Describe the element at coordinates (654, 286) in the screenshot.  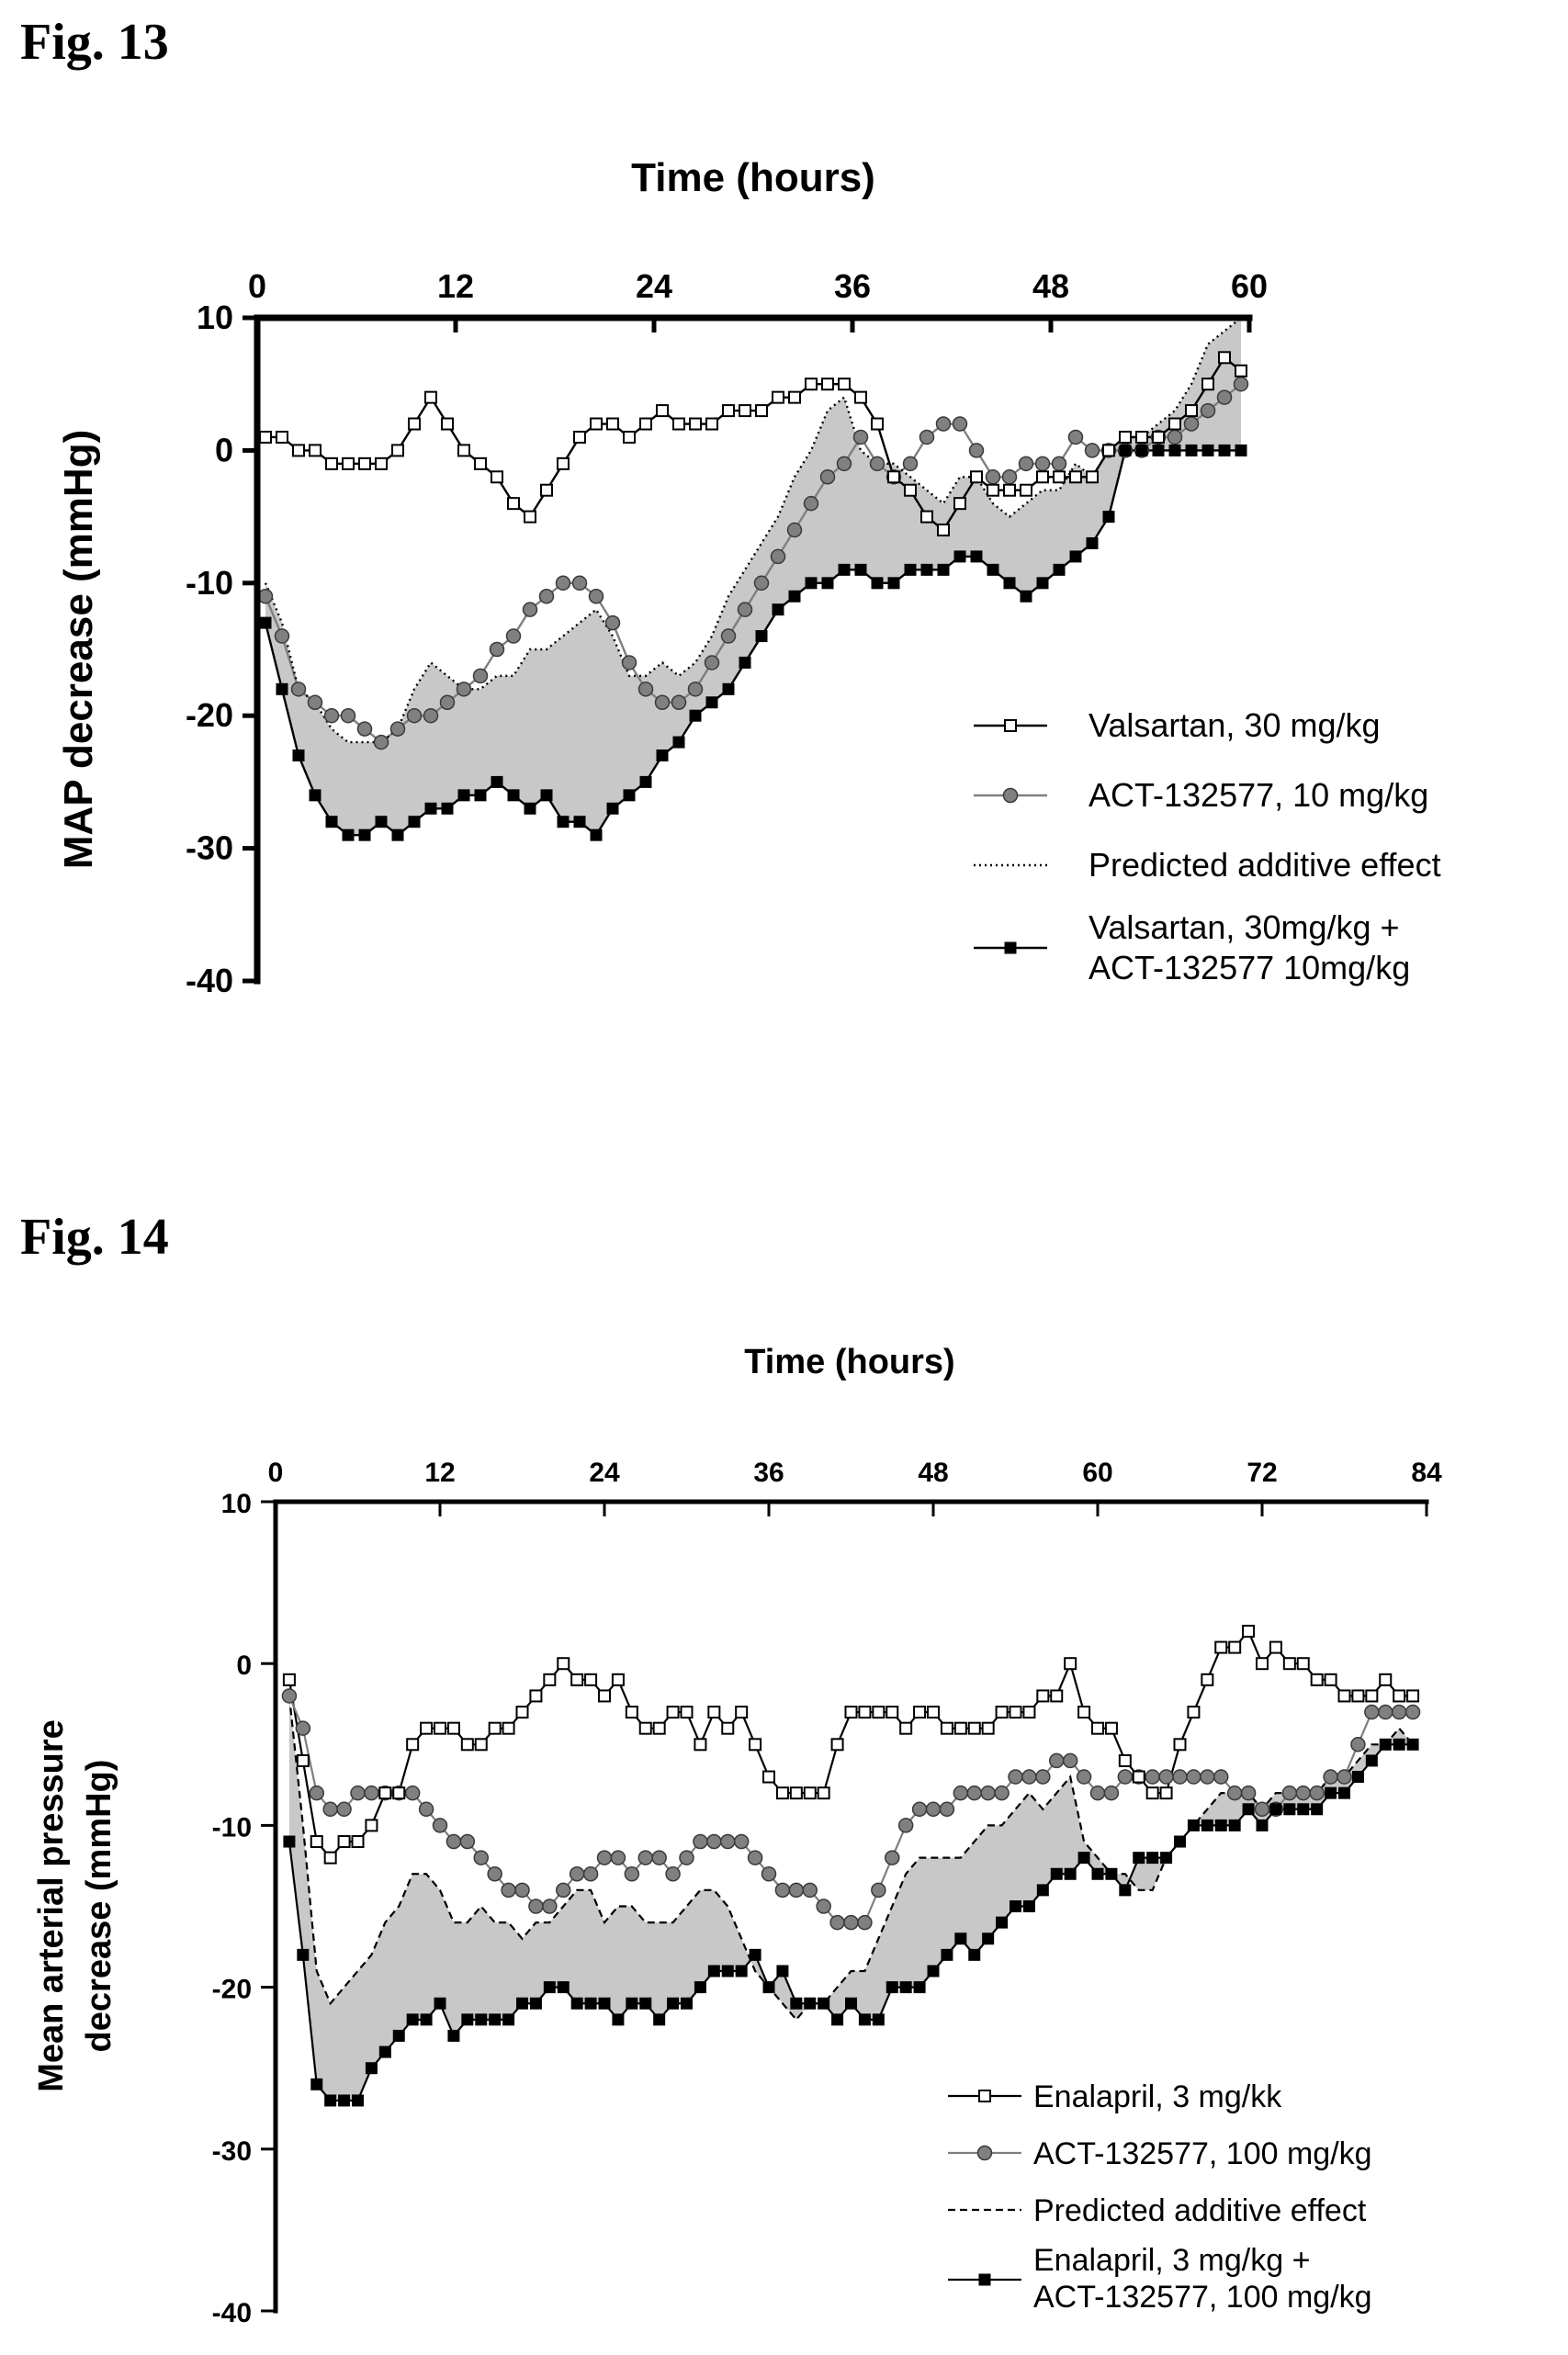
I see `x-tick-label: 24` at that location.